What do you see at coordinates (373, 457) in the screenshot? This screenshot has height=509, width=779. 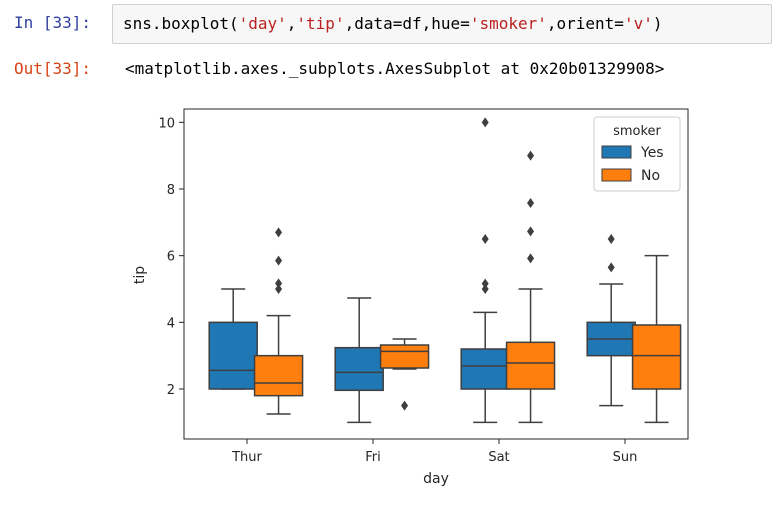 I see `x-tick-label: Fri` at bounding box center [373, 457].